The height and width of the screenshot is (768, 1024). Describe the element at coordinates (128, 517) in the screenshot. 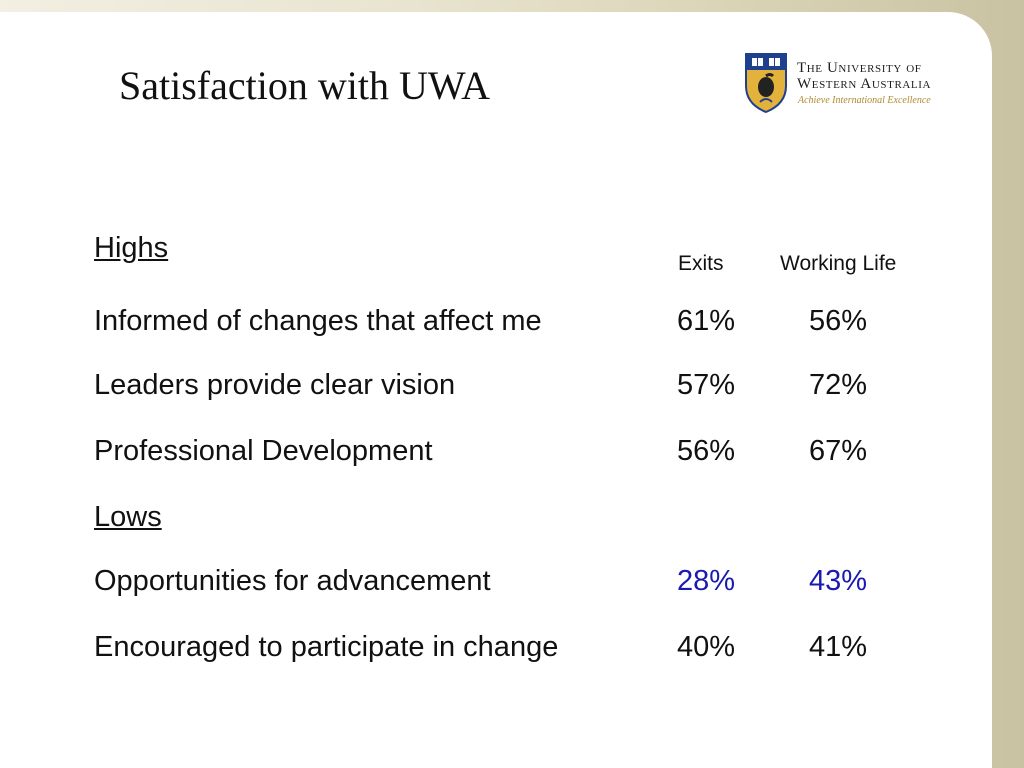

I see `lows-heading: Lows` at that location.